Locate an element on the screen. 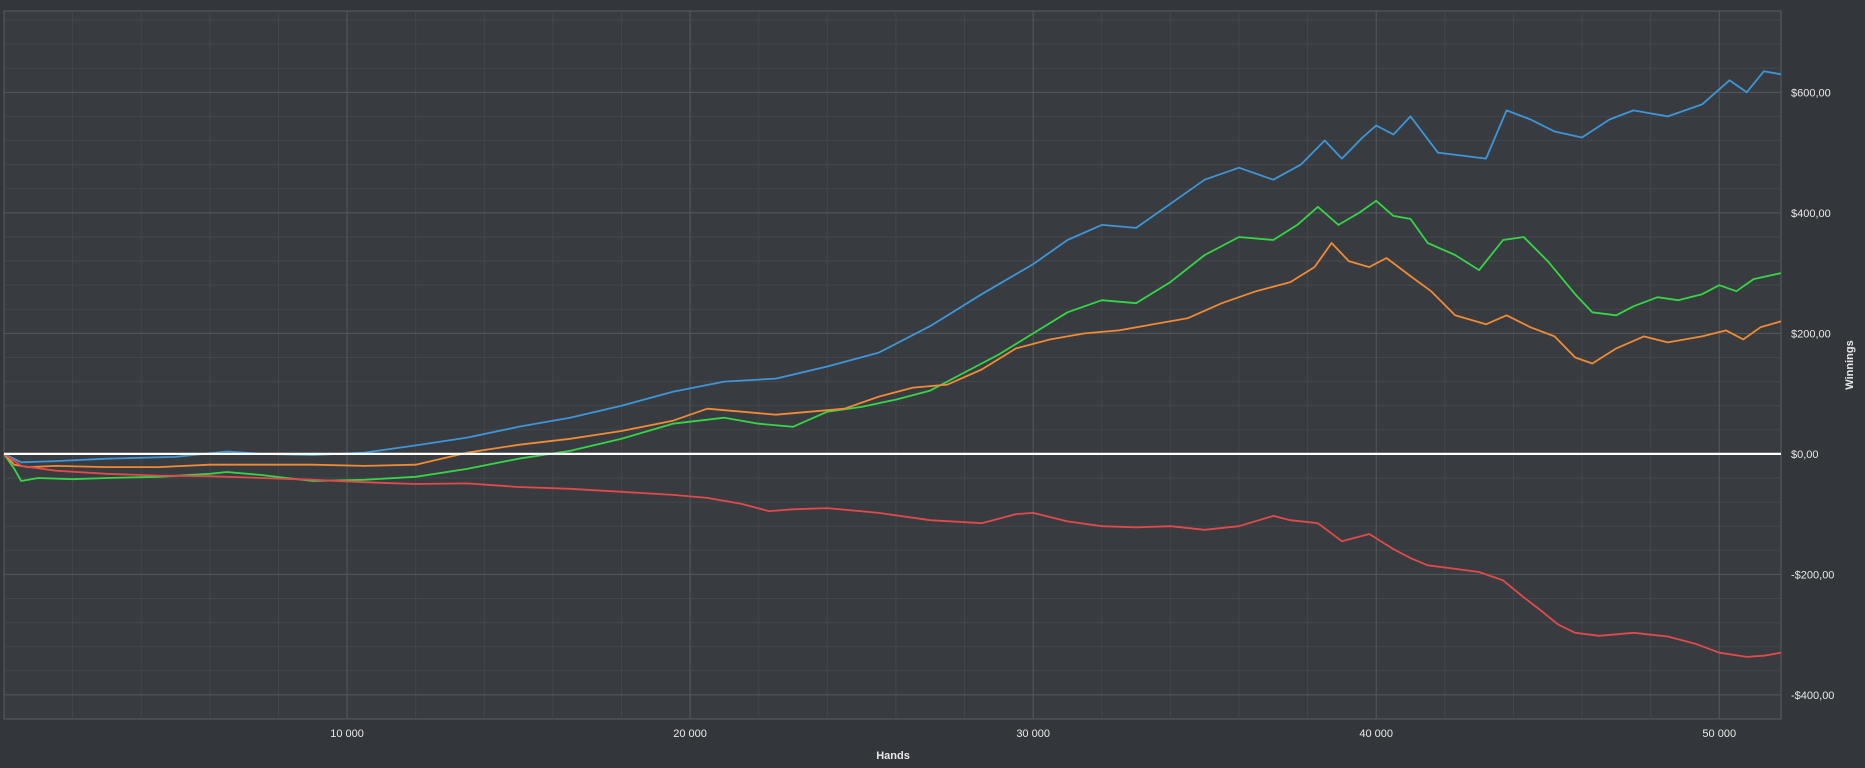  y-tick-label: $0,00 is located at coordinates (1805, 455).